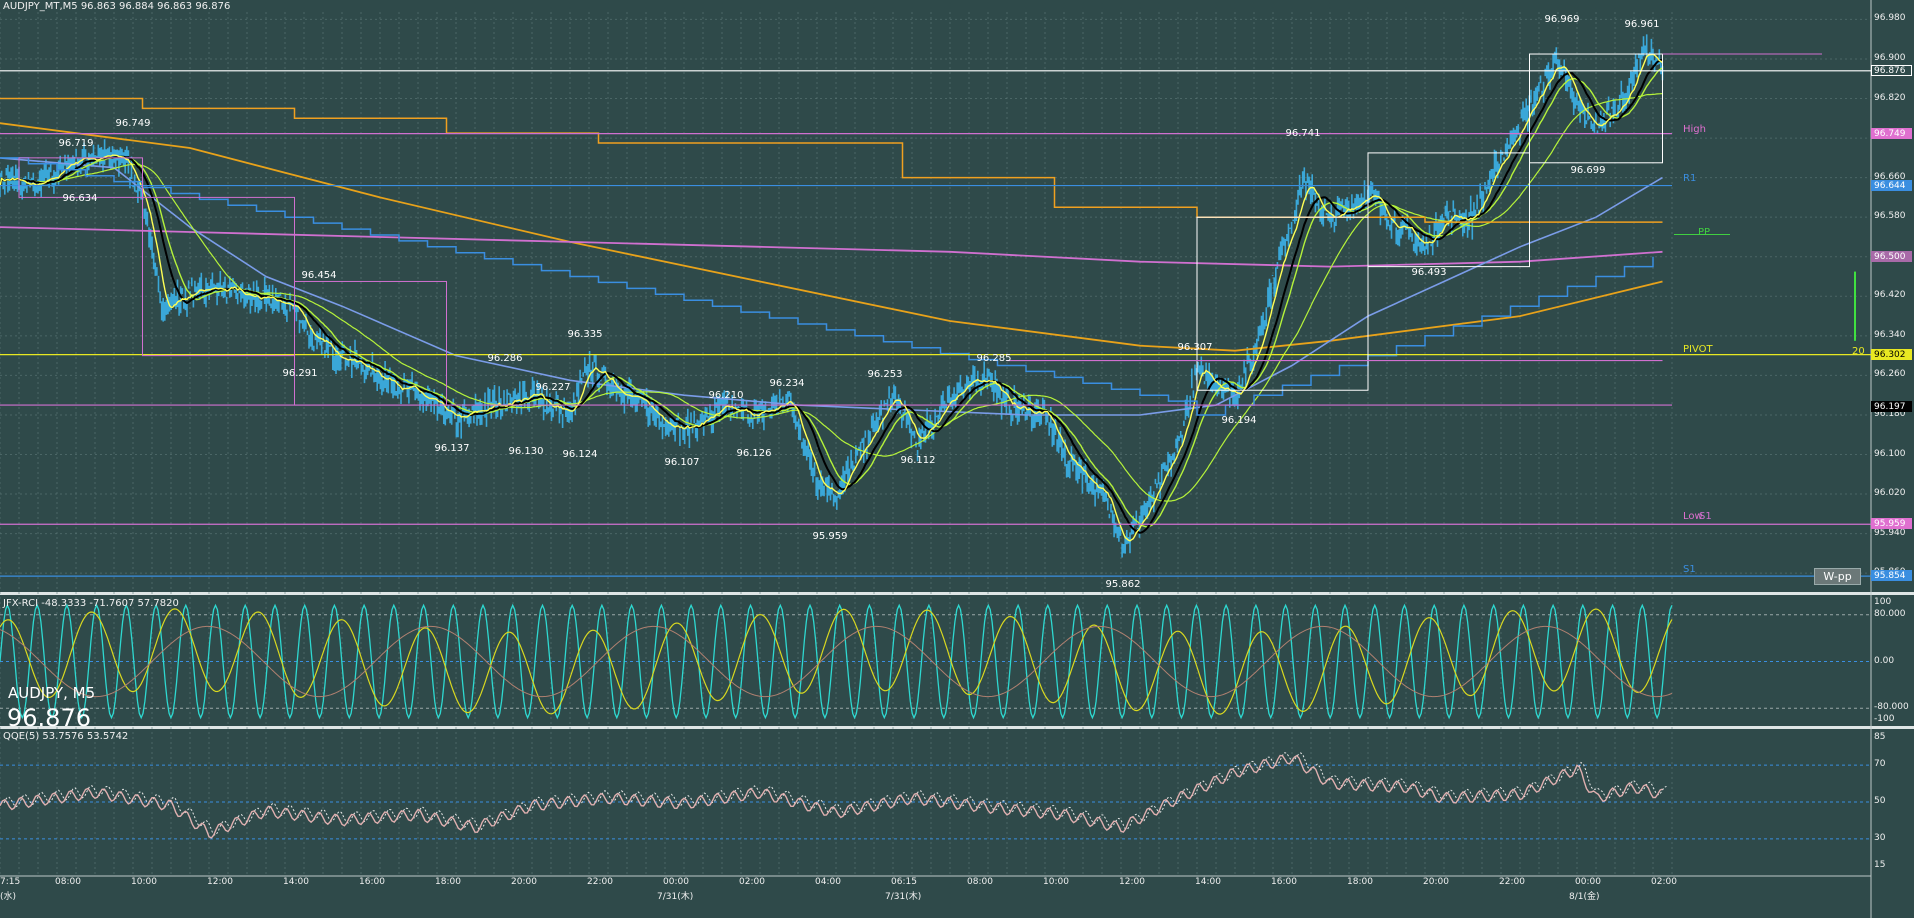  What do you see at coordinates (1890, 454) in the screenshot?
I see `price-axis-tick: 96.100` at bounding box center [1890, 454].